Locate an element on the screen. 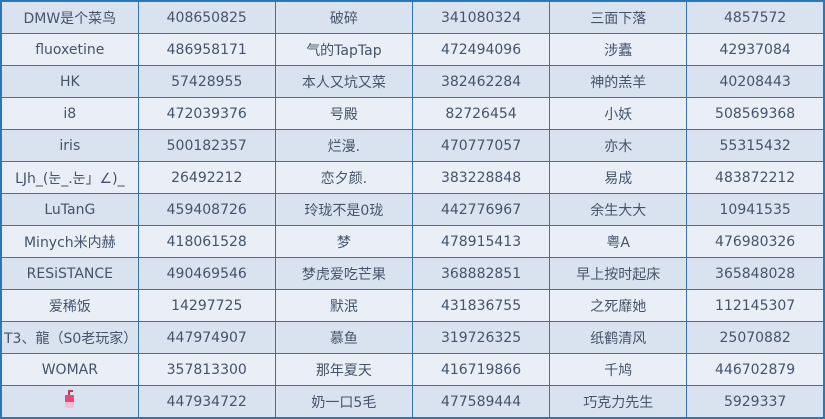 The image size is (825, 419). player-name-cell: fluoxetine is located at coordinates (69, 49).